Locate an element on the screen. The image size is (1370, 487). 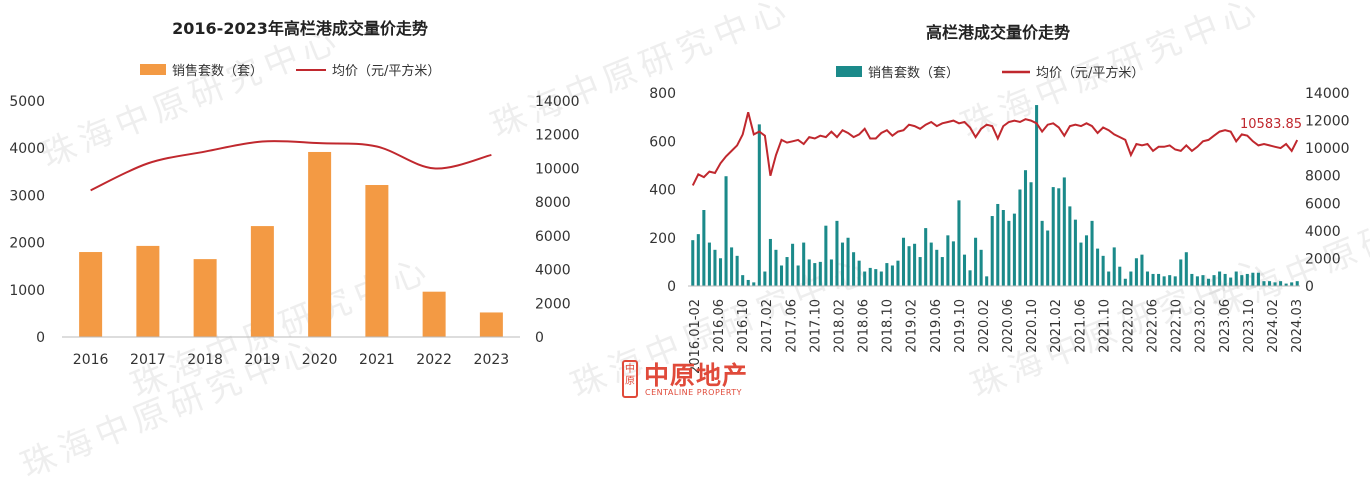
left-tick-label: 4000 is located at coordinates (27, 149).